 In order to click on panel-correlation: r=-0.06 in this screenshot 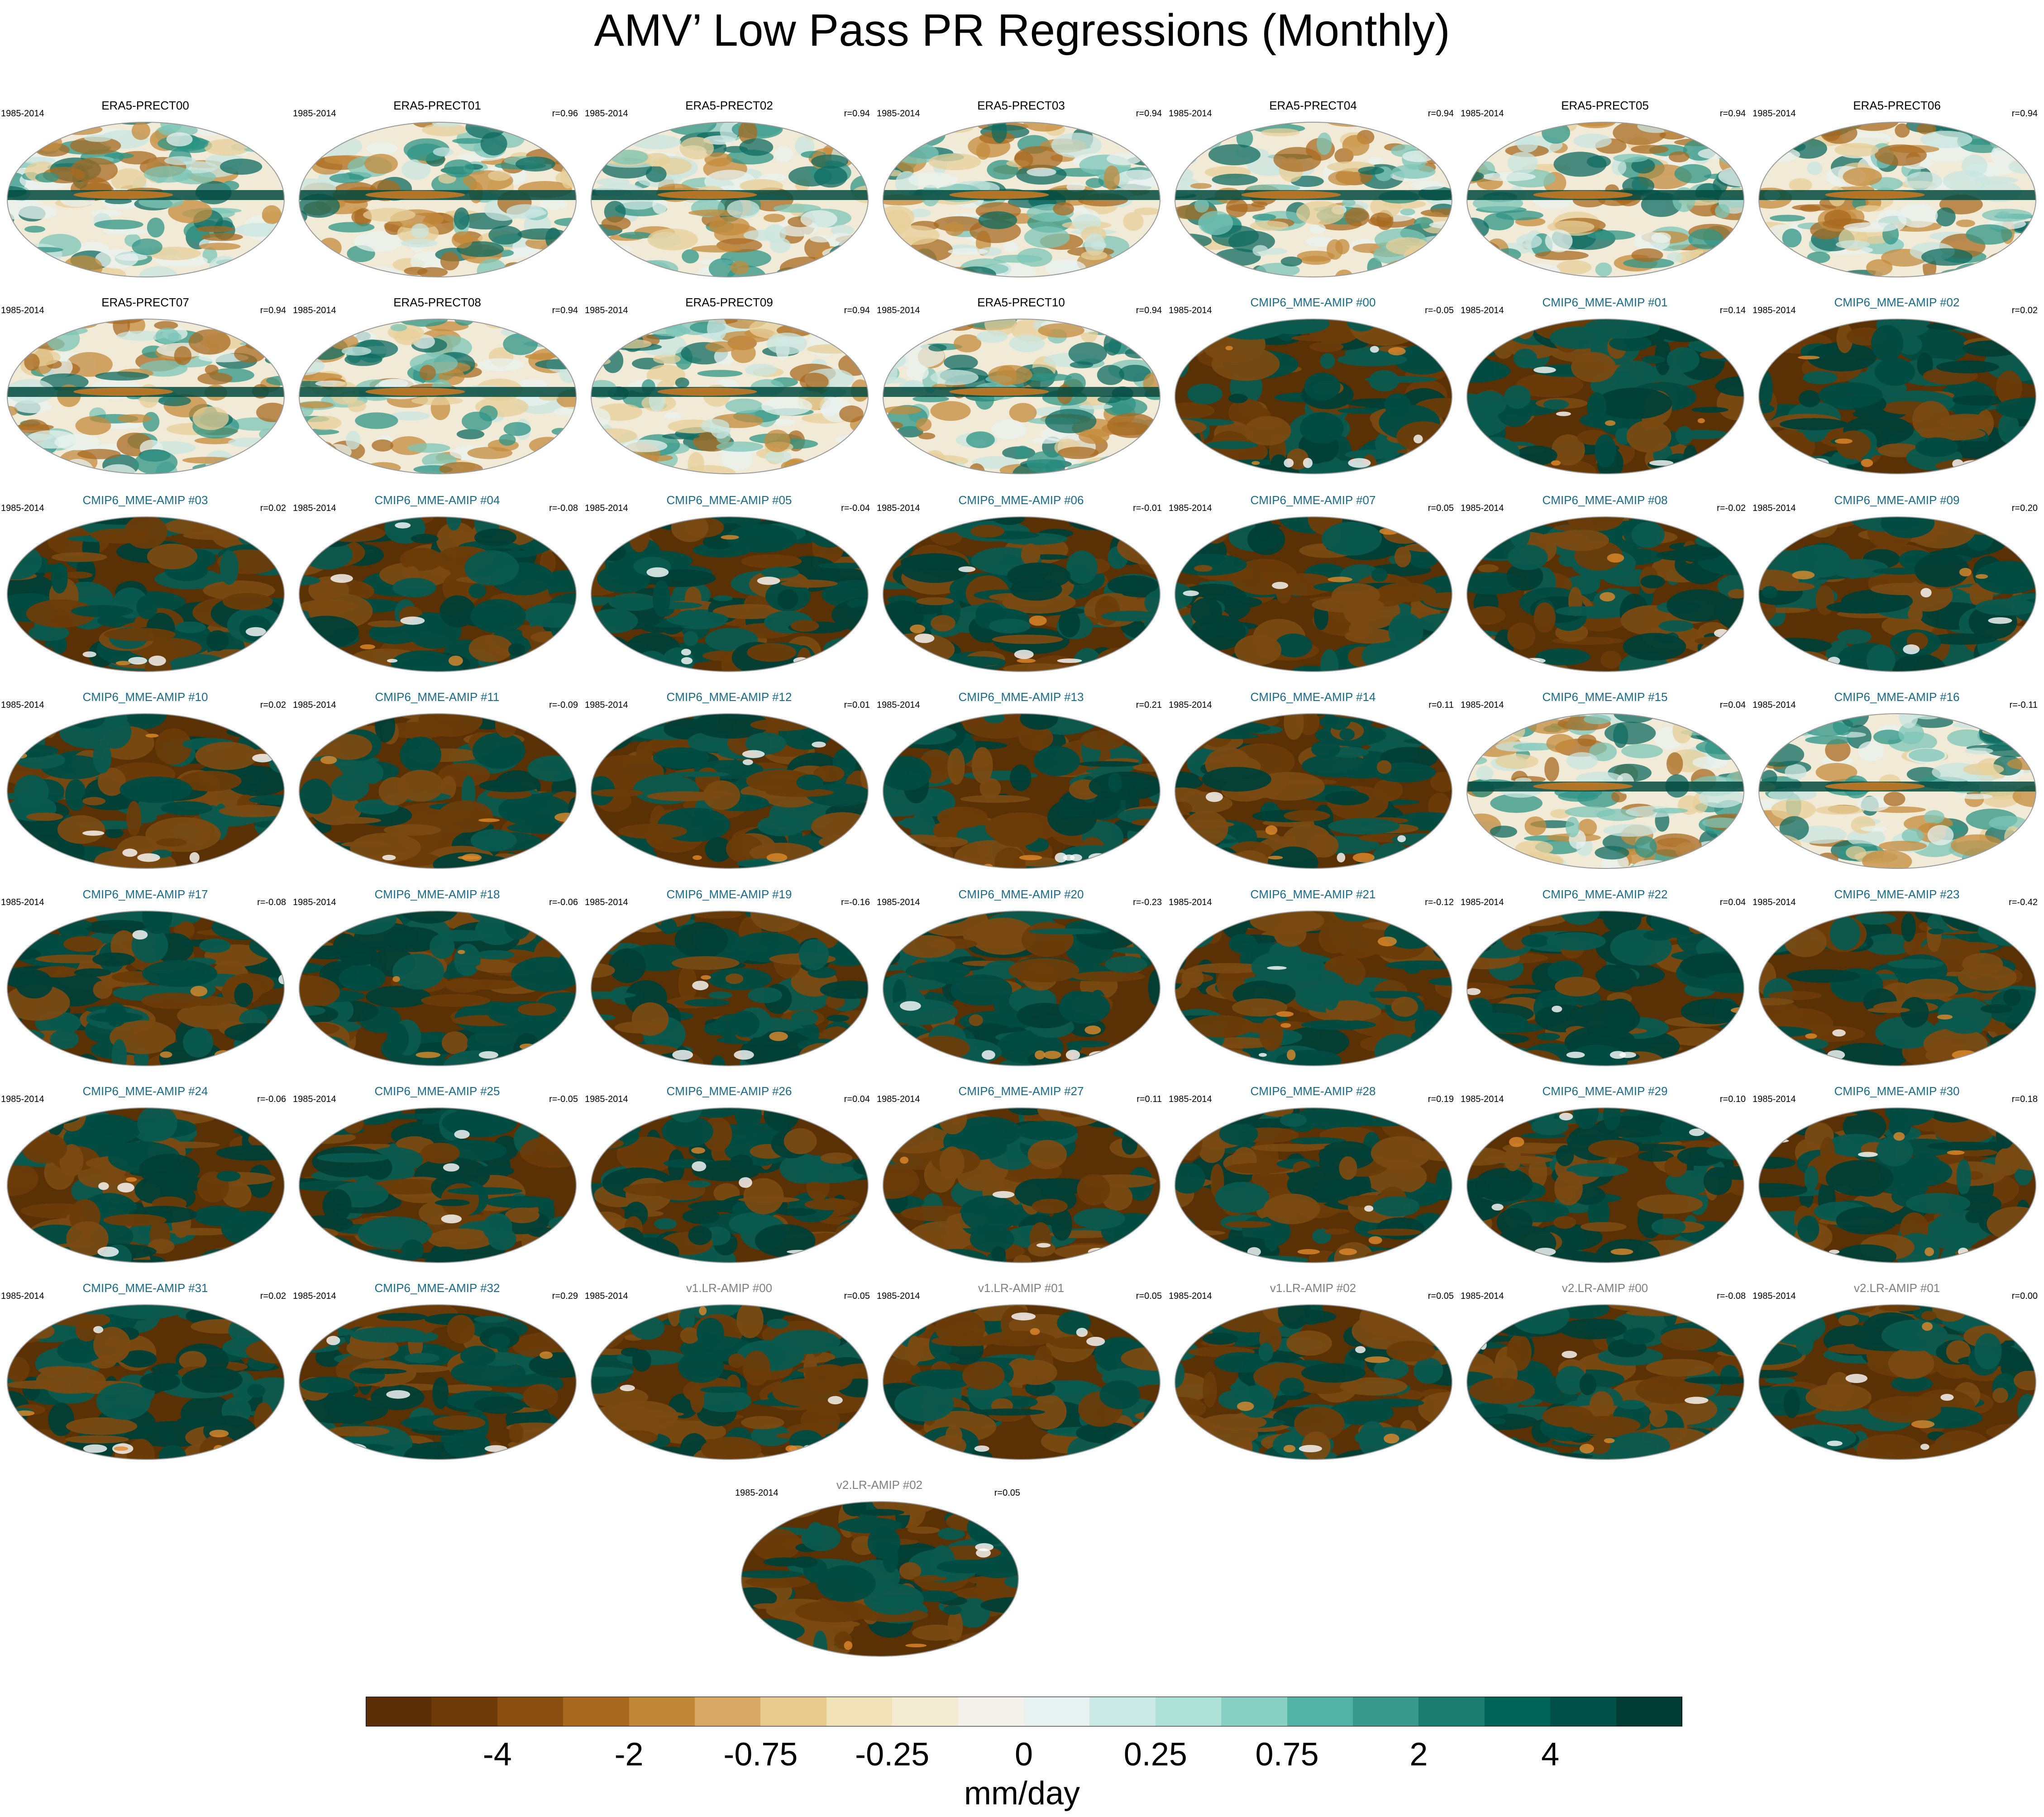, I will do `click(563, 902)`.